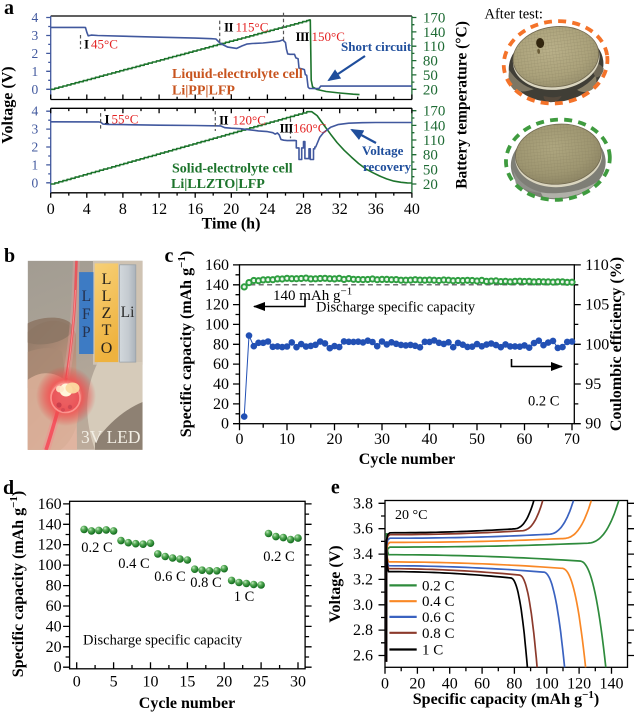 The width and height of the screenshot is (635, 717). I want to click on svg-text: 150°C, so click(328, 36).